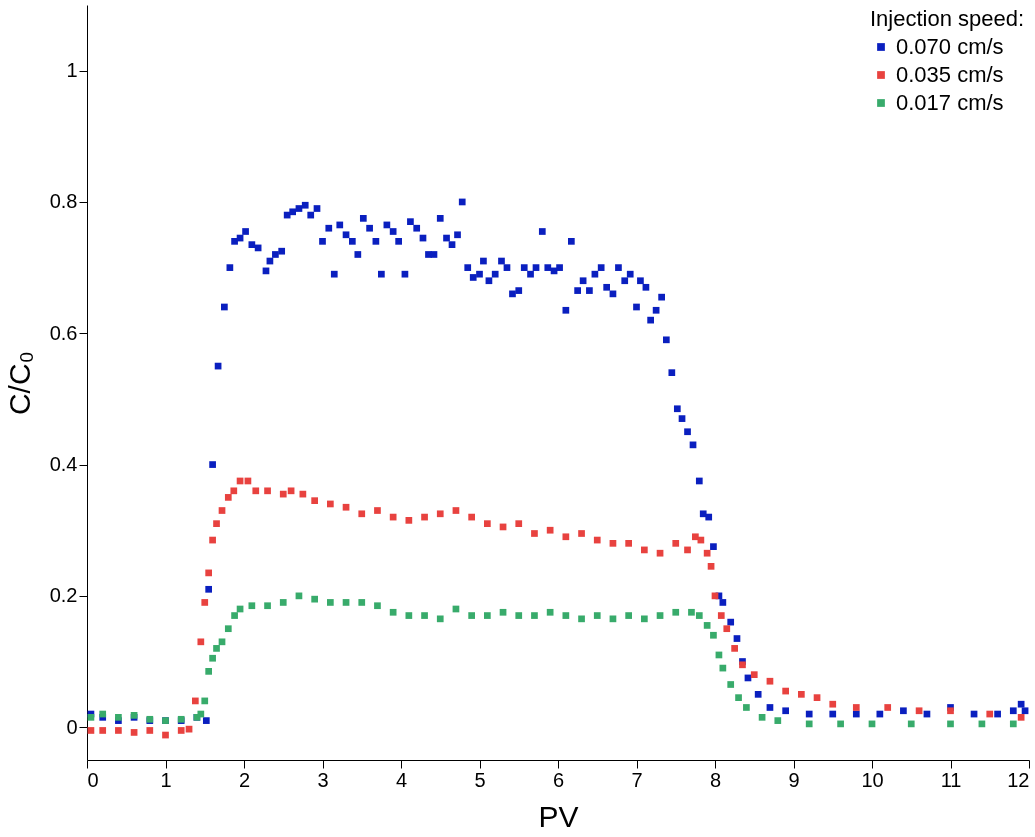  What do you see at coordinates (558, 779) in the screenshot?
I see `x-tick-label: 6` at bounding box center [558, 779].